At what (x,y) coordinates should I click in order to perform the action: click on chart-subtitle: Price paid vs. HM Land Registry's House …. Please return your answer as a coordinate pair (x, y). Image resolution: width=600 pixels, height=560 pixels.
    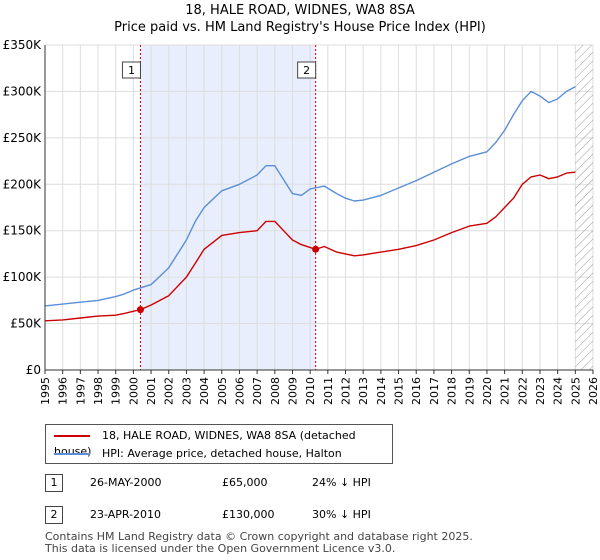
    Looking at the image, I should click on (300, 27).